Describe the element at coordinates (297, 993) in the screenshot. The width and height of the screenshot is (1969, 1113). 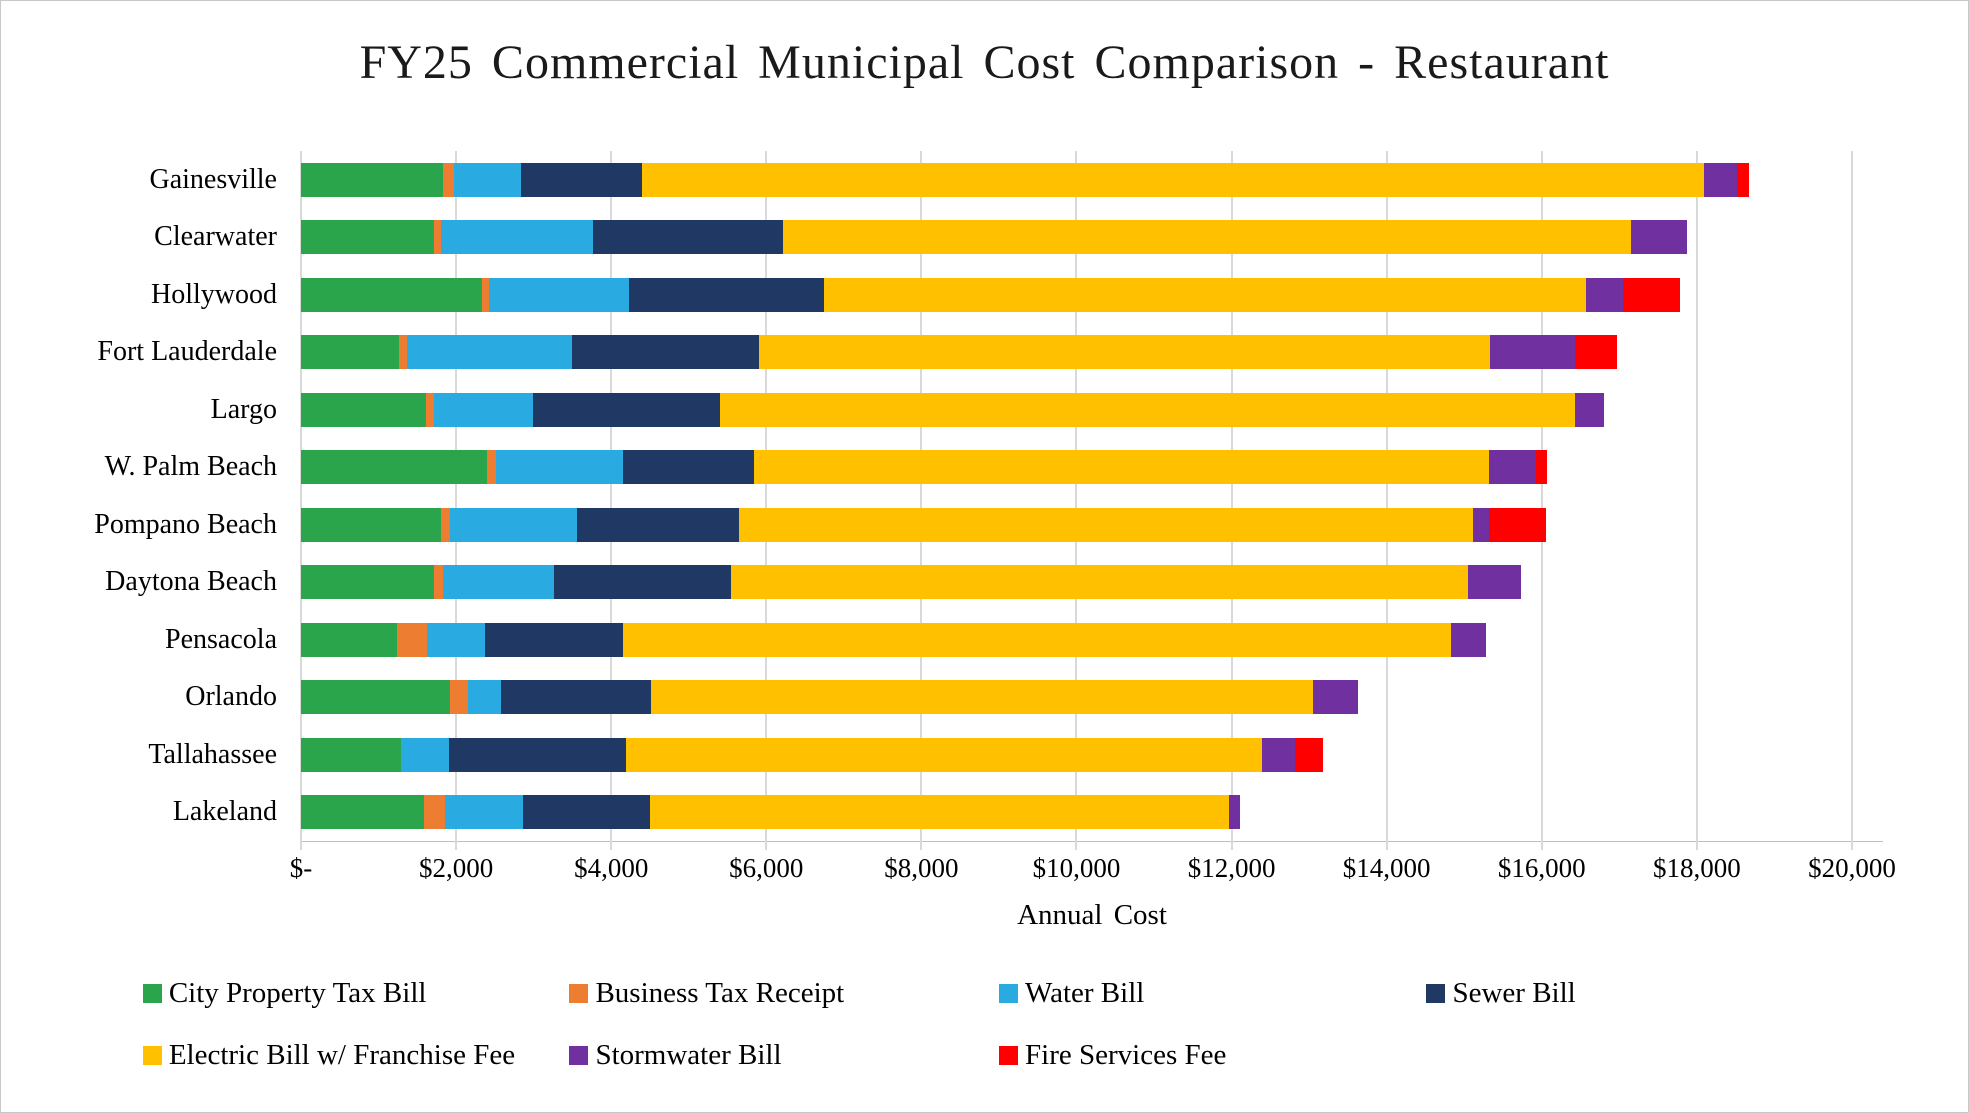
I see `legend-label: City Property Tax Bill` at that location.